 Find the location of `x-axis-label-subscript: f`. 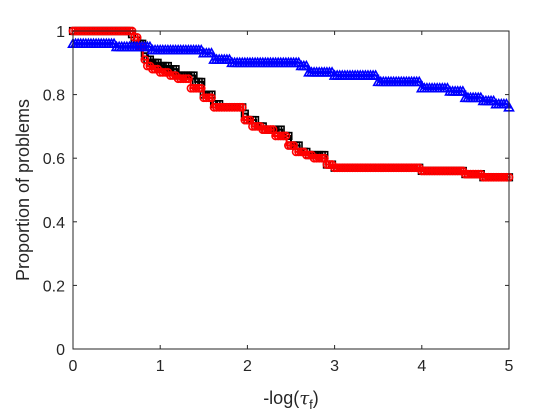

x-axis-label-subscript: f is located at coordinates (311, 404).